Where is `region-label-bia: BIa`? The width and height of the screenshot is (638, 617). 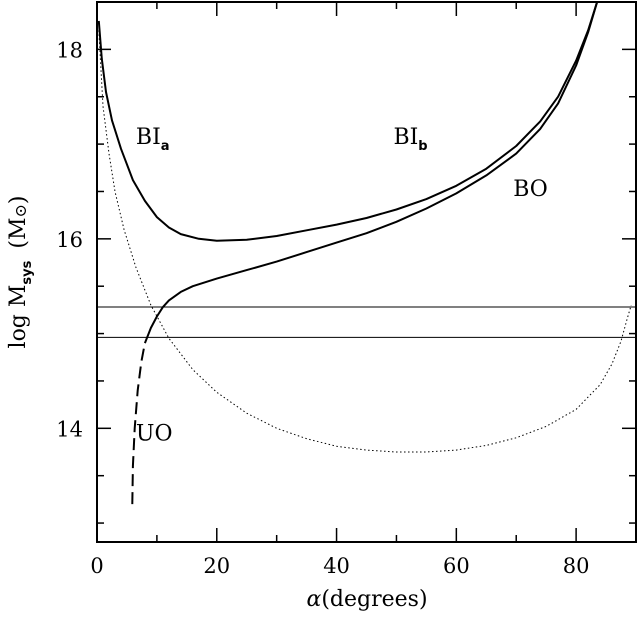 region-label-bia: BIa is located at coordinates (153, 139).